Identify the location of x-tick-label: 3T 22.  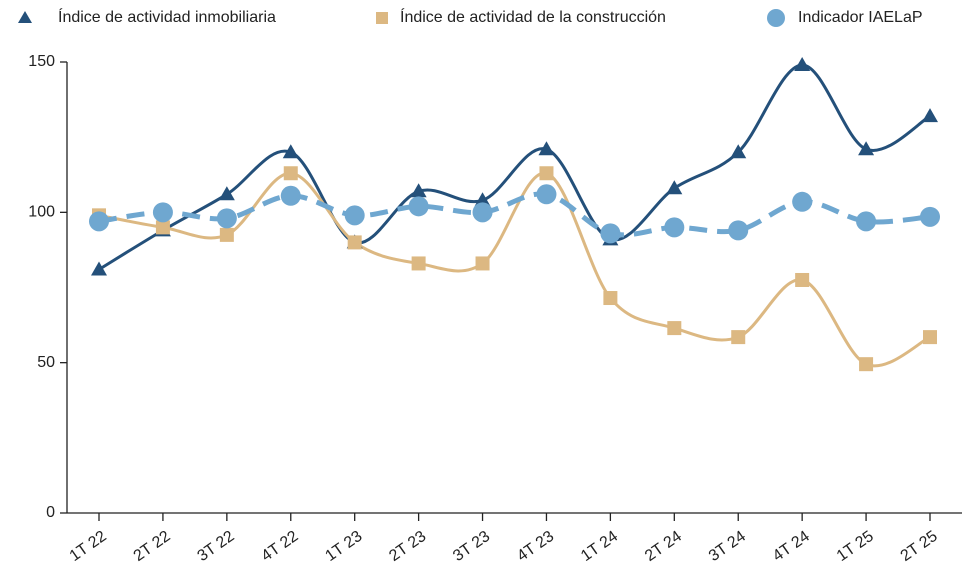
(216, 546).